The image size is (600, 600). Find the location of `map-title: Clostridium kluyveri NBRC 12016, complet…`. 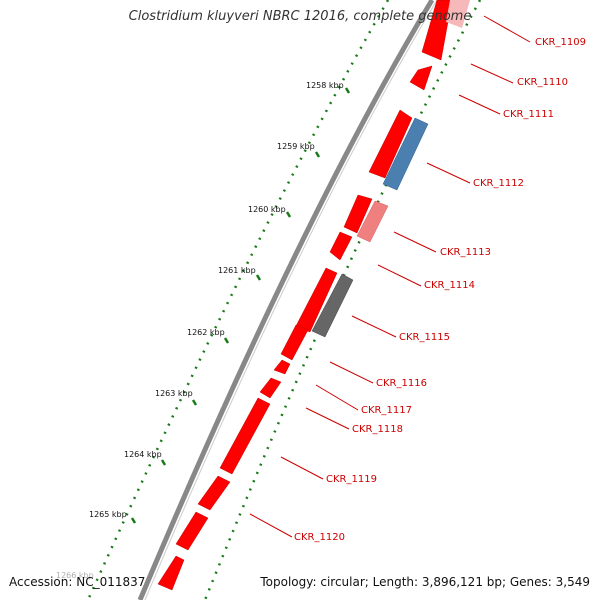

map-title: Clostridium kluyveri NBRC 12016, complet… is located at coordinates (300, 16).